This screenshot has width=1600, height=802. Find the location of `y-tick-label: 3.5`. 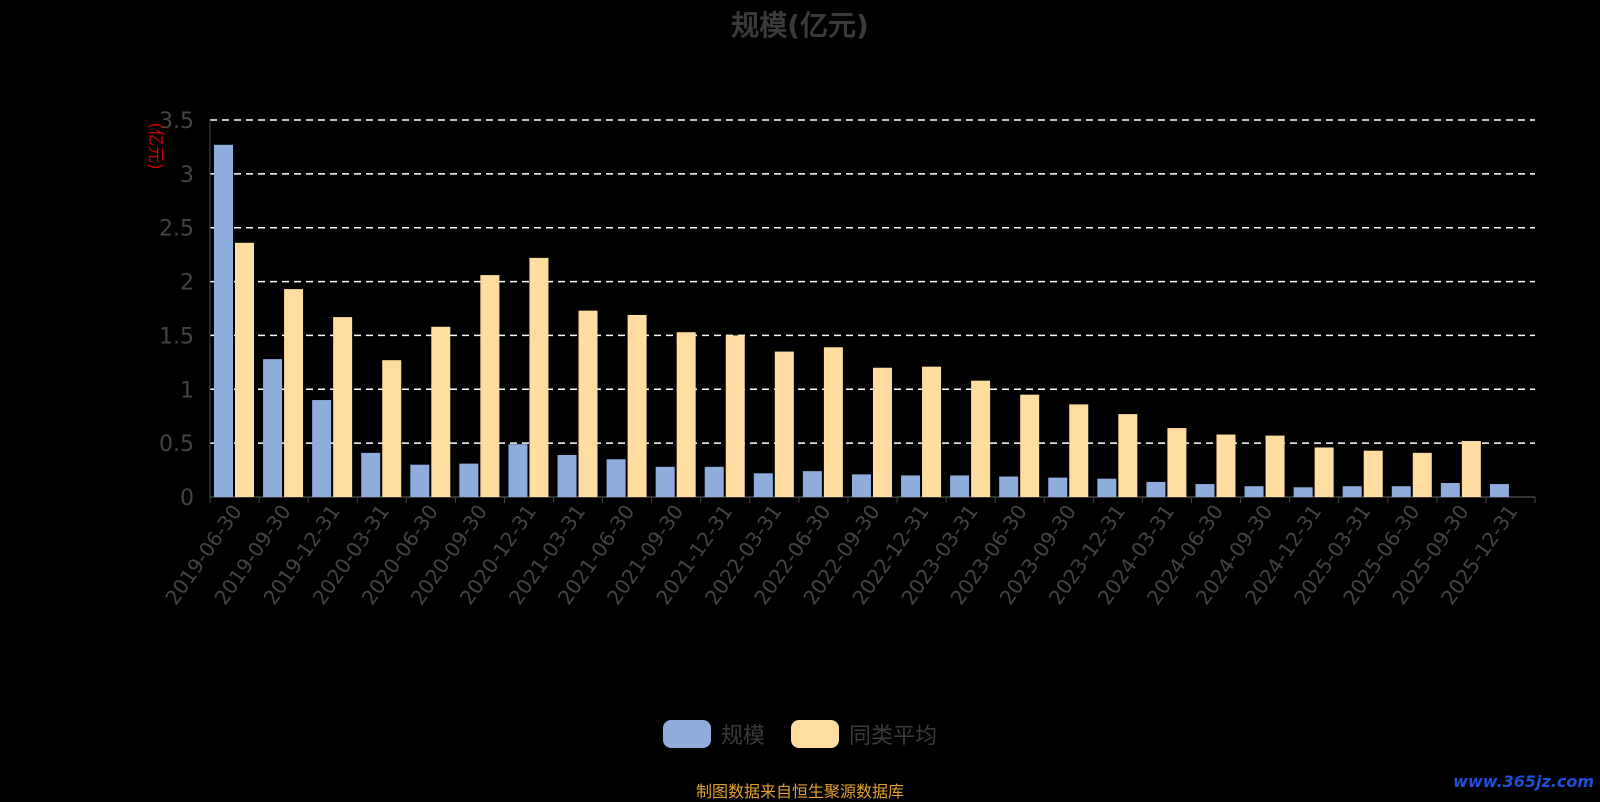

y-tick-label: 3.5 is located at coordinates (176, 121).